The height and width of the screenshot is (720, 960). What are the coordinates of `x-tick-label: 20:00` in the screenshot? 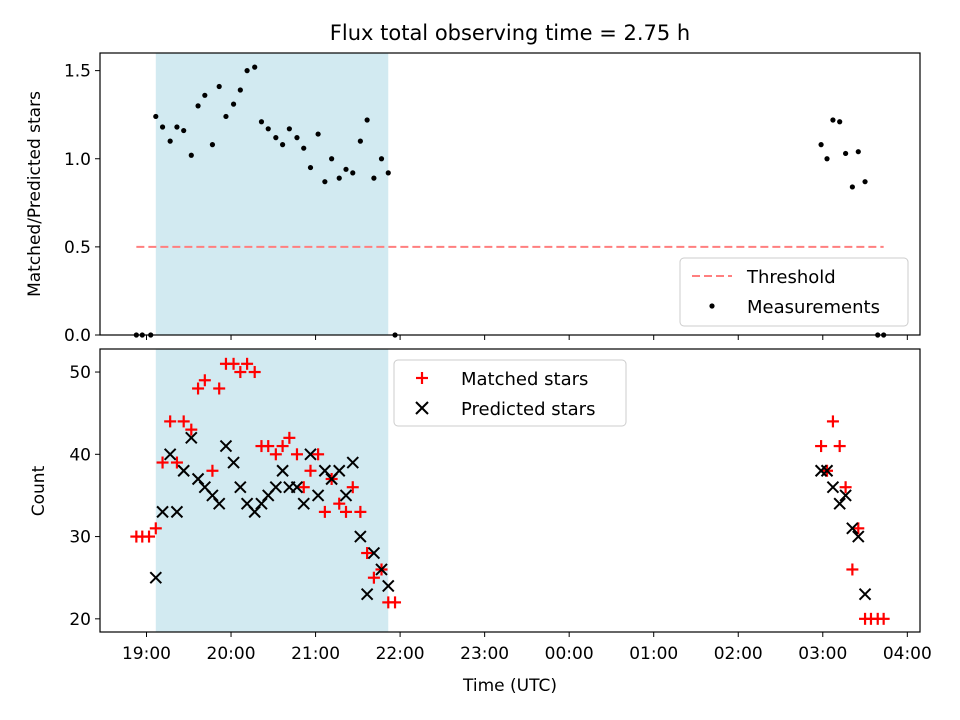 It's located at (231, 654).